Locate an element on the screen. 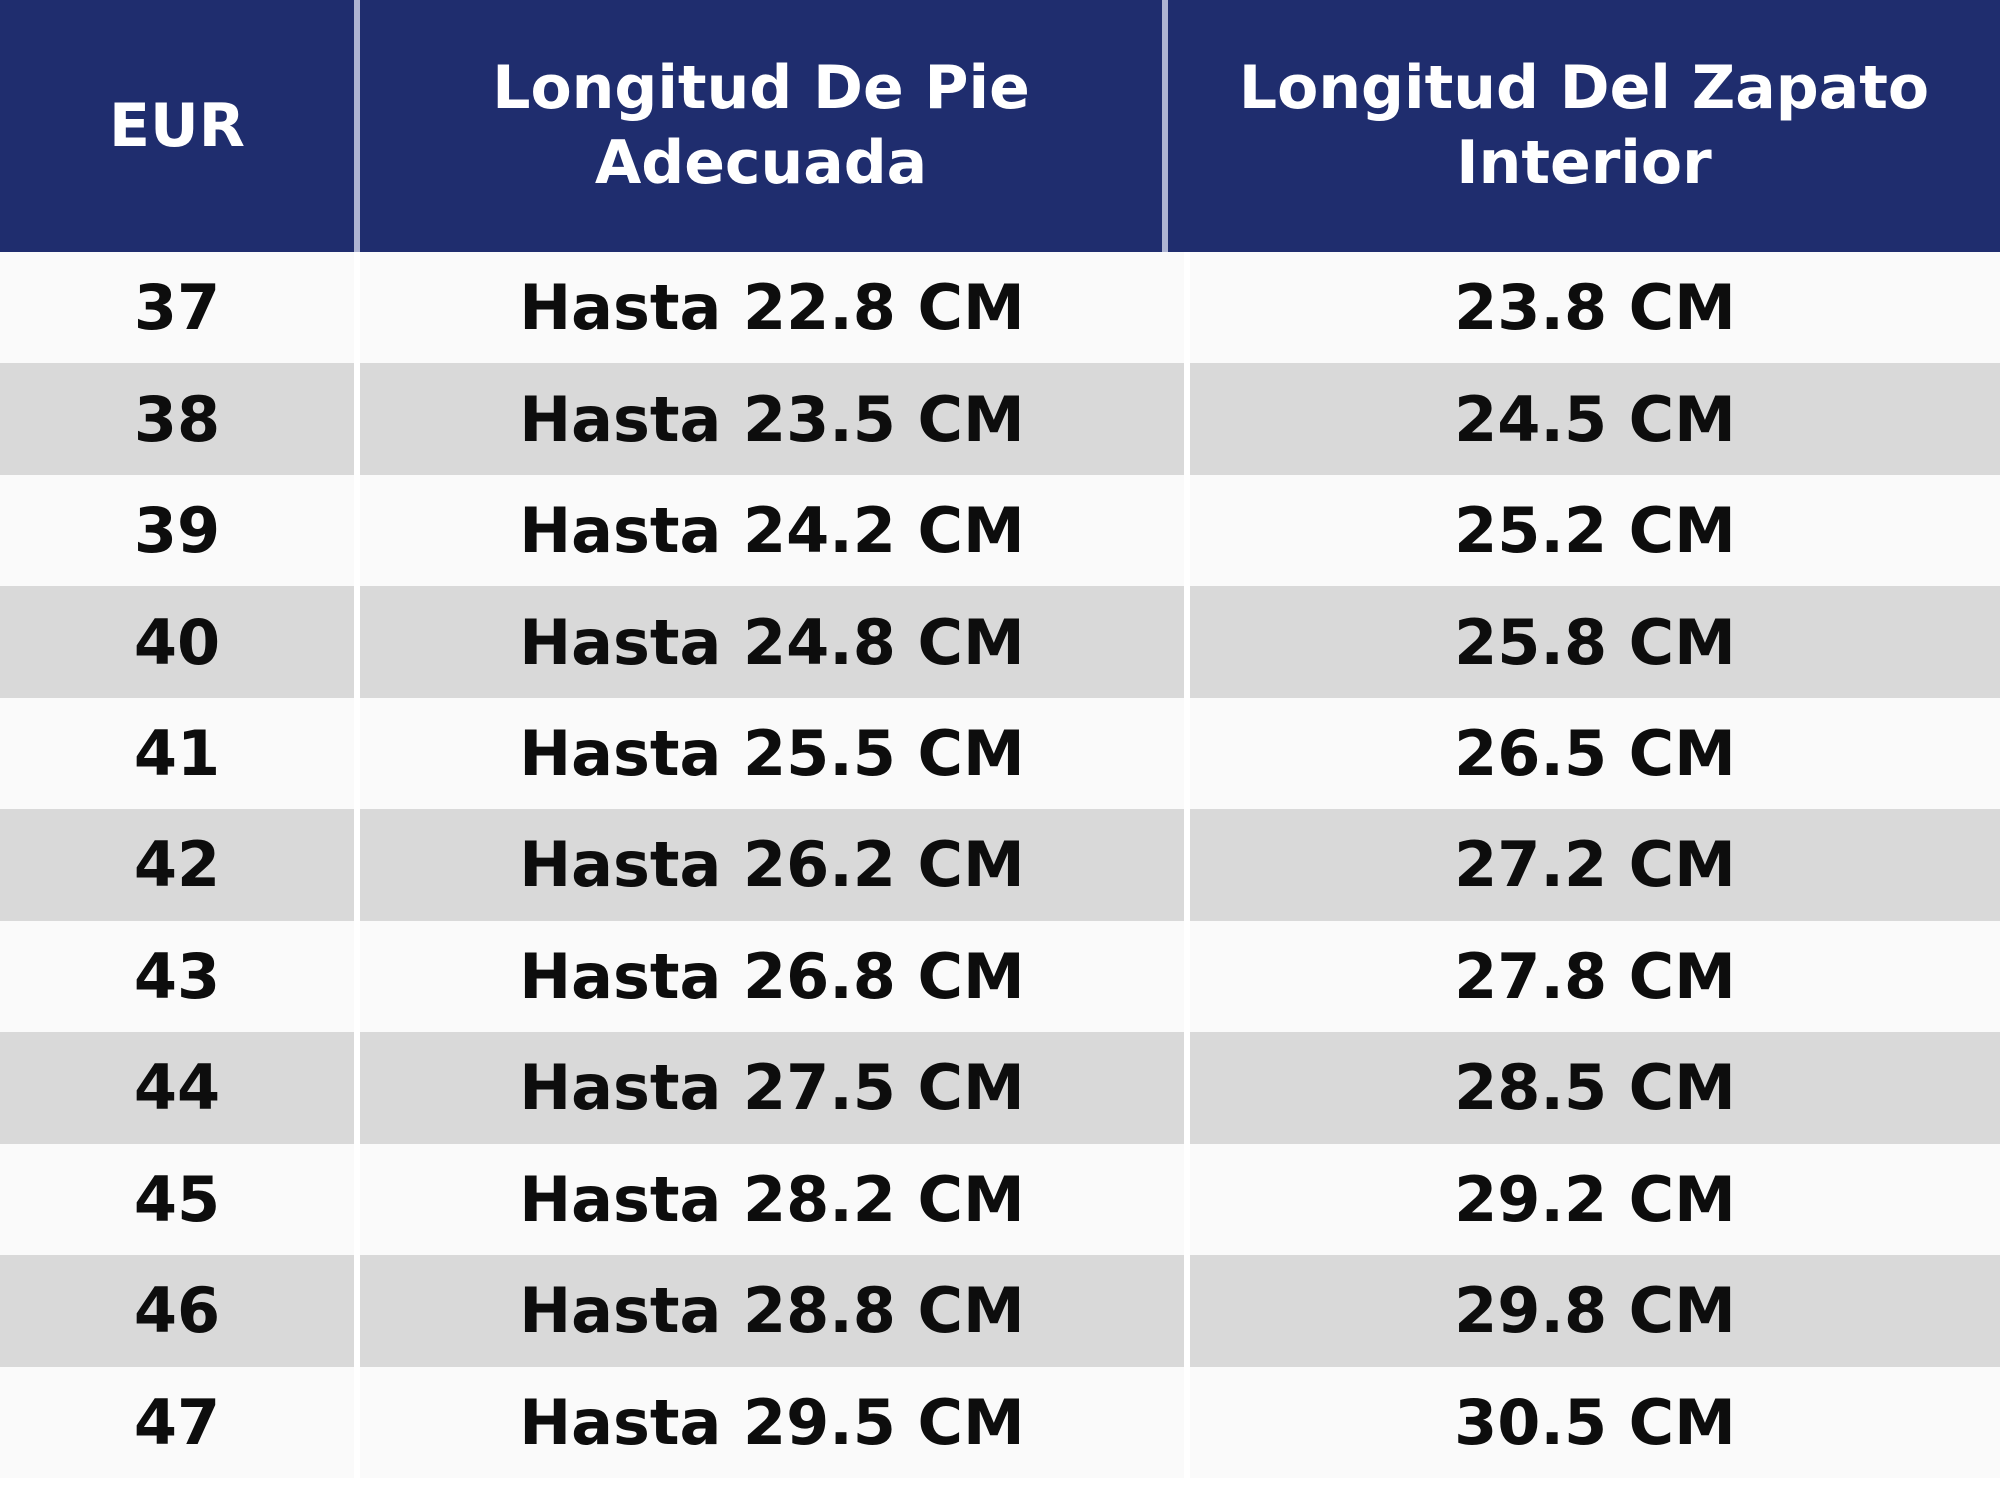 This screenshot has width=2000, height=1500. table-row: 38 Hasta 23.5 CM 24.5 CM is located at coordinates (1000, 419).